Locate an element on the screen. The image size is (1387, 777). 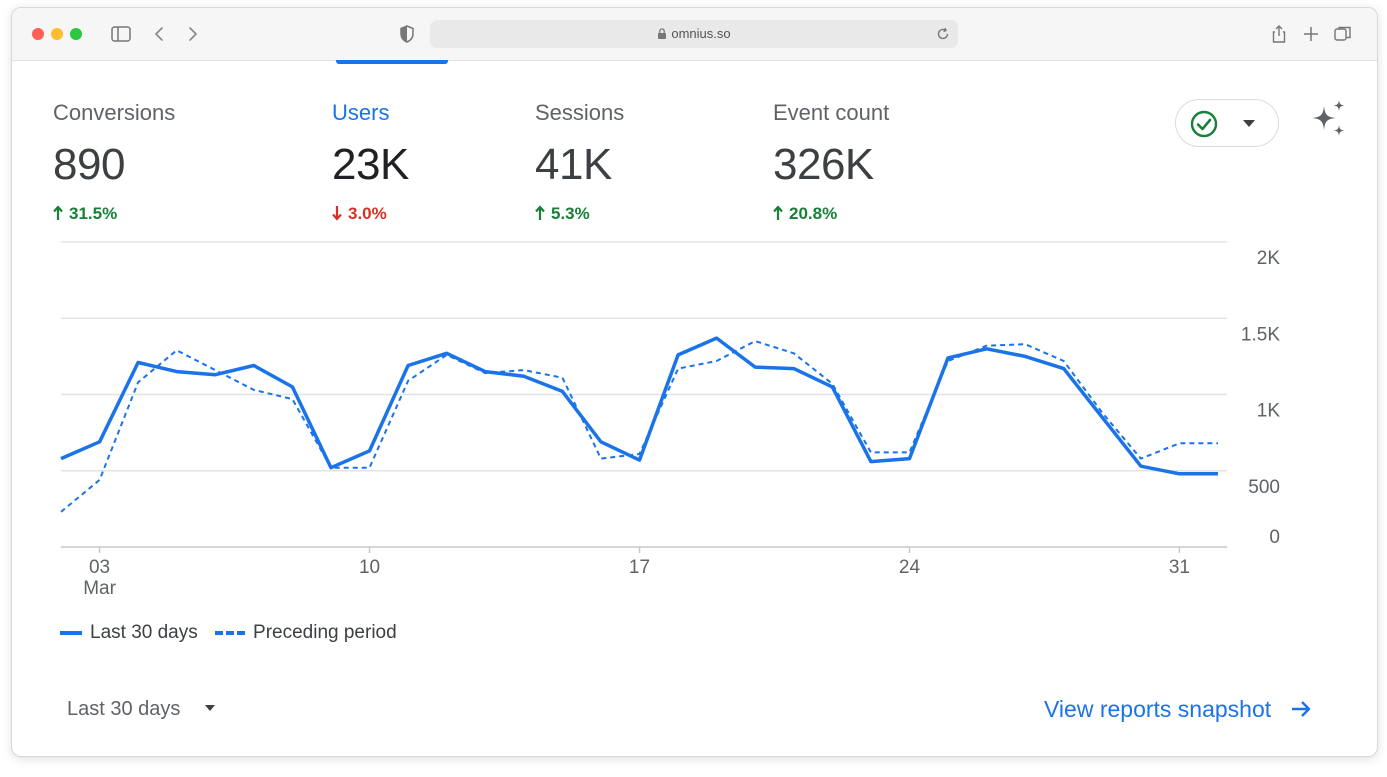
legend-label: Preceding period is located at coordinates (325, 632).